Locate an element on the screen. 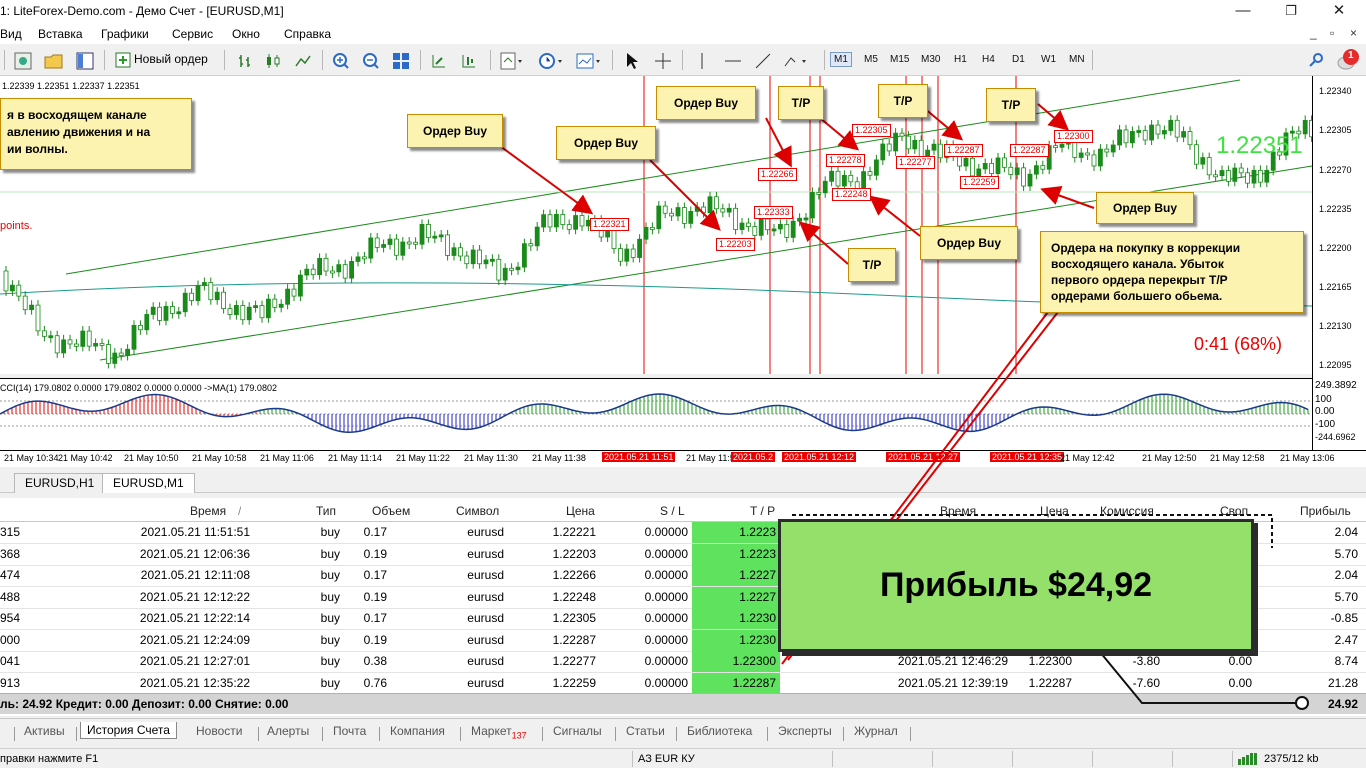  header-profit: Прибыль is located at coordinates (1325, 511).